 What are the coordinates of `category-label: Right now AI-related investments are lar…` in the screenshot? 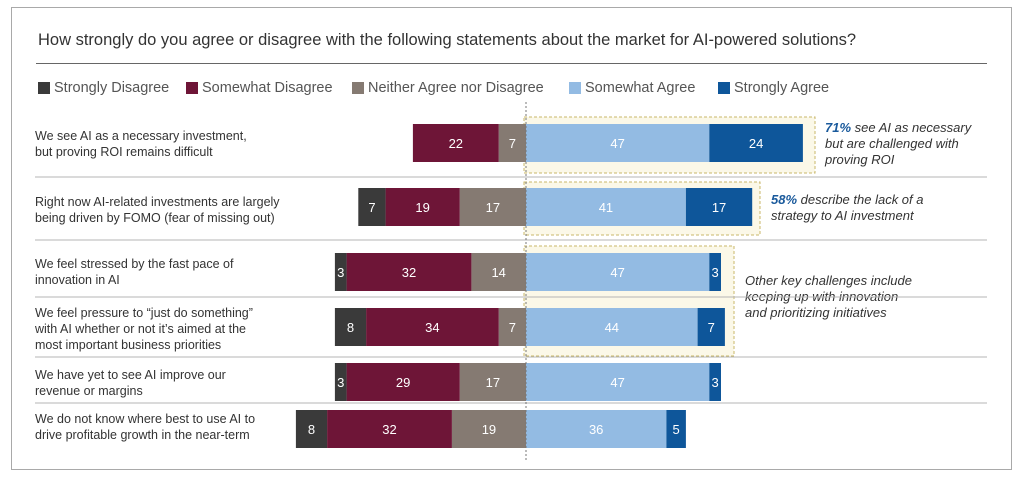 It's located at (180, 210).